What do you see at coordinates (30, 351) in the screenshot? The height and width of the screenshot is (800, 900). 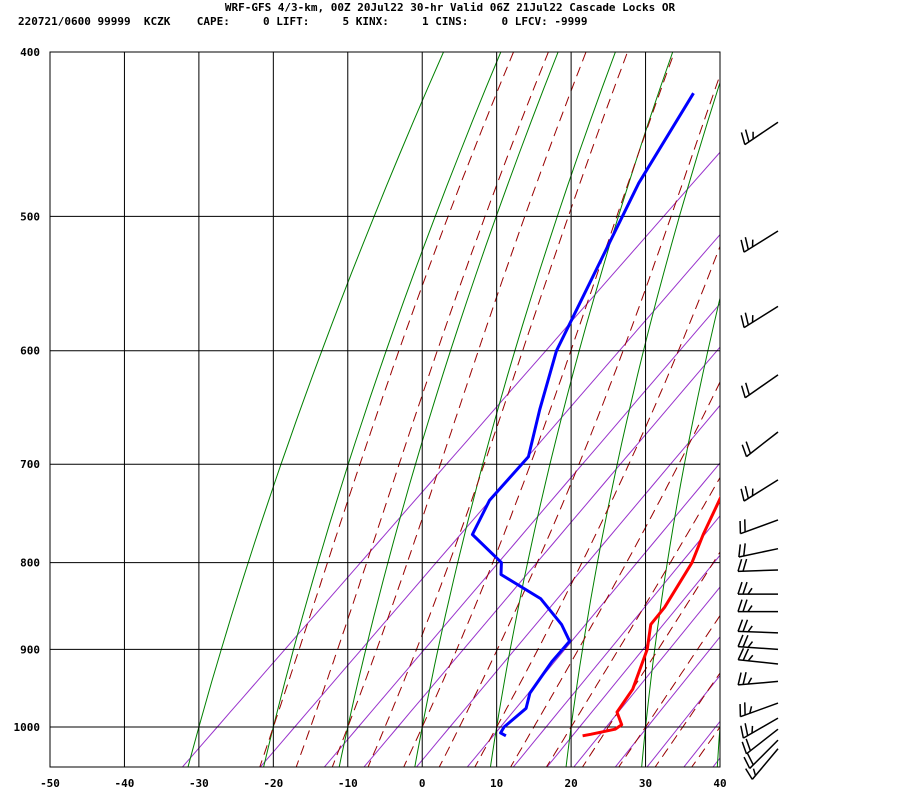 I see `y-tick-label-600: 600` at bounding box center [30, 351].